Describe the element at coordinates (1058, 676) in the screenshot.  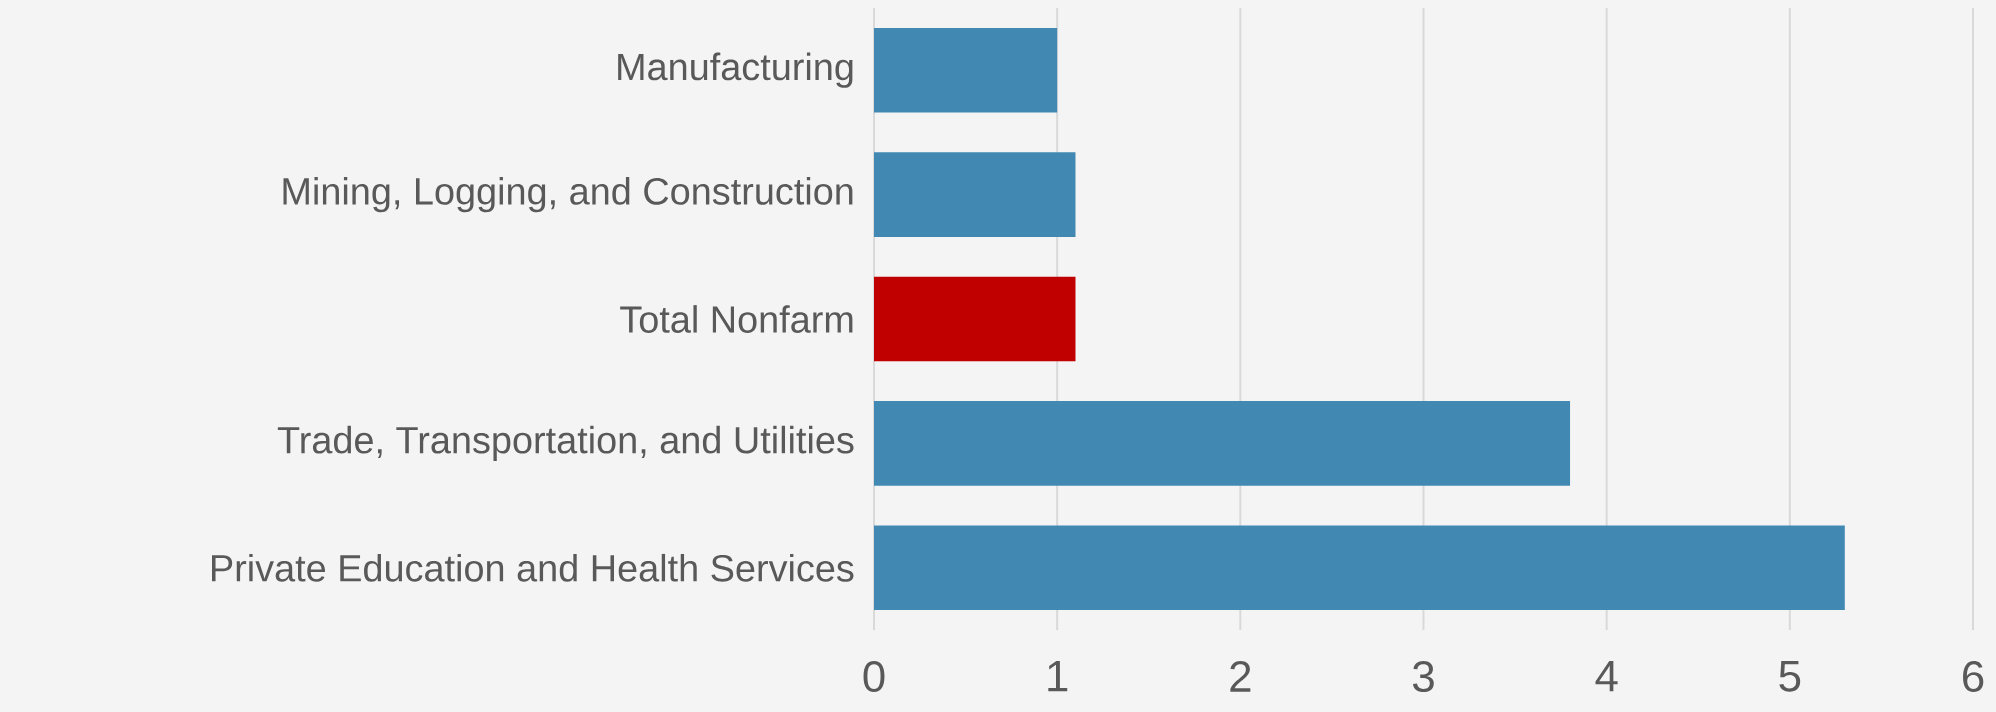
I see `x-tick-label: 1` at that location.